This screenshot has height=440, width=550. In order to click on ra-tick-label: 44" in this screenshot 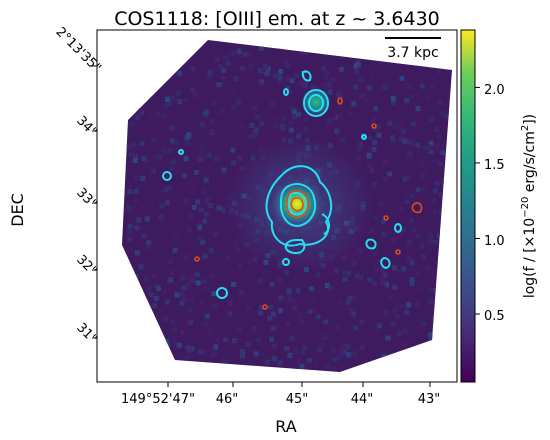, I will do `click(362, 399)`.